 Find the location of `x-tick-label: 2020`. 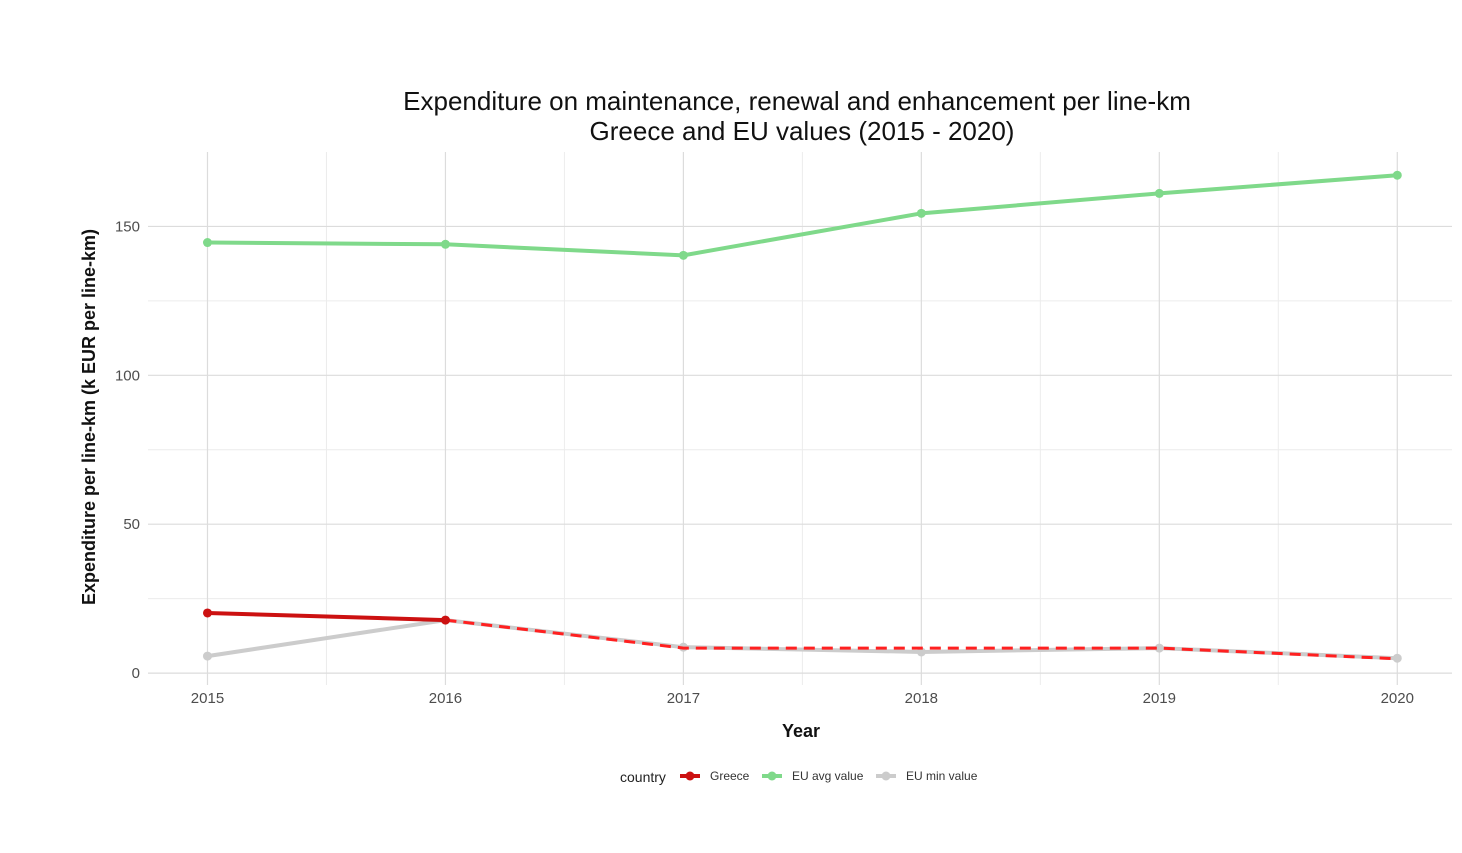

x-tick-label: 2020 is located at coordinates (1397, 698).